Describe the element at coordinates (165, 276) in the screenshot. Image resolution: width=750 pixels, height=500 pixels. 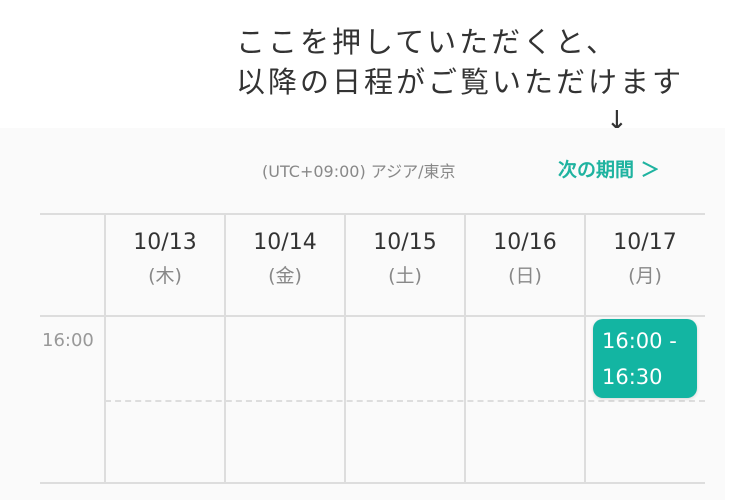
I see `day-weekday: (木)` at that location.